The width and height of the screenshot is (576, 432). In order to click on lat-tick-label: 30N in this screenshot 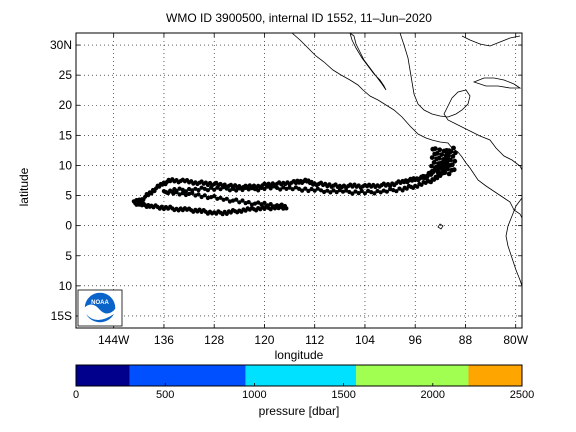, I will do `click(61, 45)`.